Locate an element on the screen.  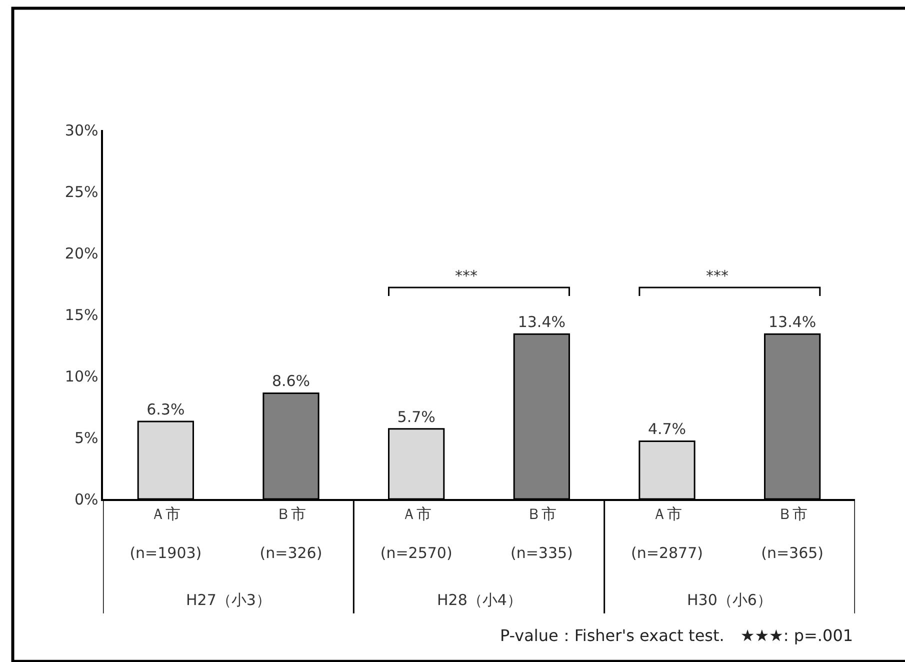
y-tick-label: 10% is located at coordinates (81, 376).